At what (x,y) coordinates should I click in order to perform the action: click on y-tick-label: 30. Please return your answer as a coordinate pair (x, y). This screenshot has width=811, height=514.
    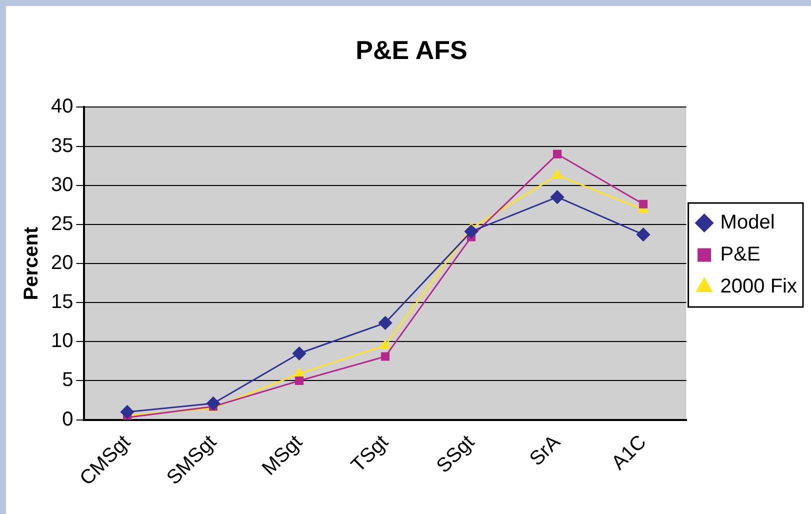
    Looking at the image, I should click on (62, 185).